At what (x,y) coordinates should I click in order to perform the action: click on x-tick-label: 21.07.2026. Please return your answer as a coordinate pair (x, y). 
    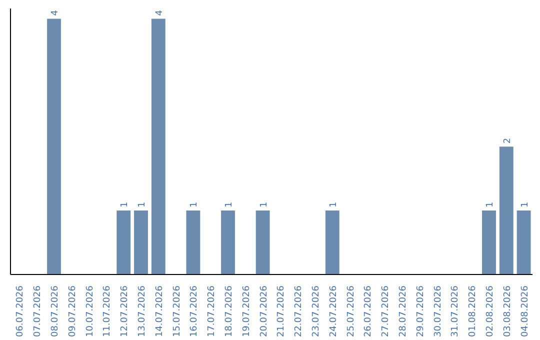
    Looking at the image, I should click on (281, 311).